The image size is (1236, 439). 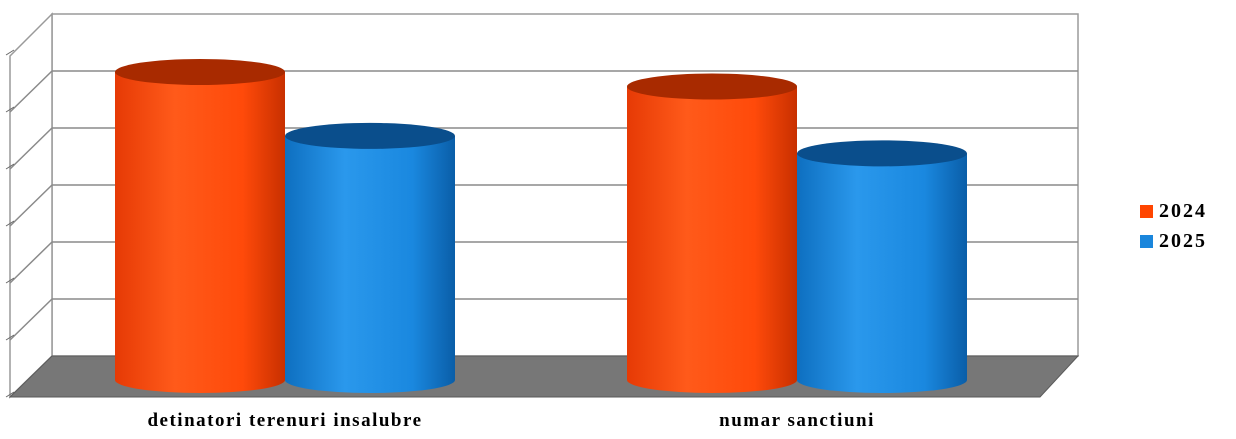 I want to click on x-tick-label: numar sanctiuni, so click(x=797, y=420).